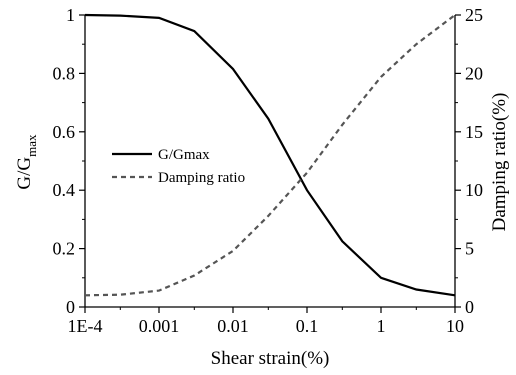 Image resolution: width=516 pixels, height=375 pixels. Describe the element at coordinates (307, 326) in the screenshot. I see `x-tick-label: 0.1` at that location.